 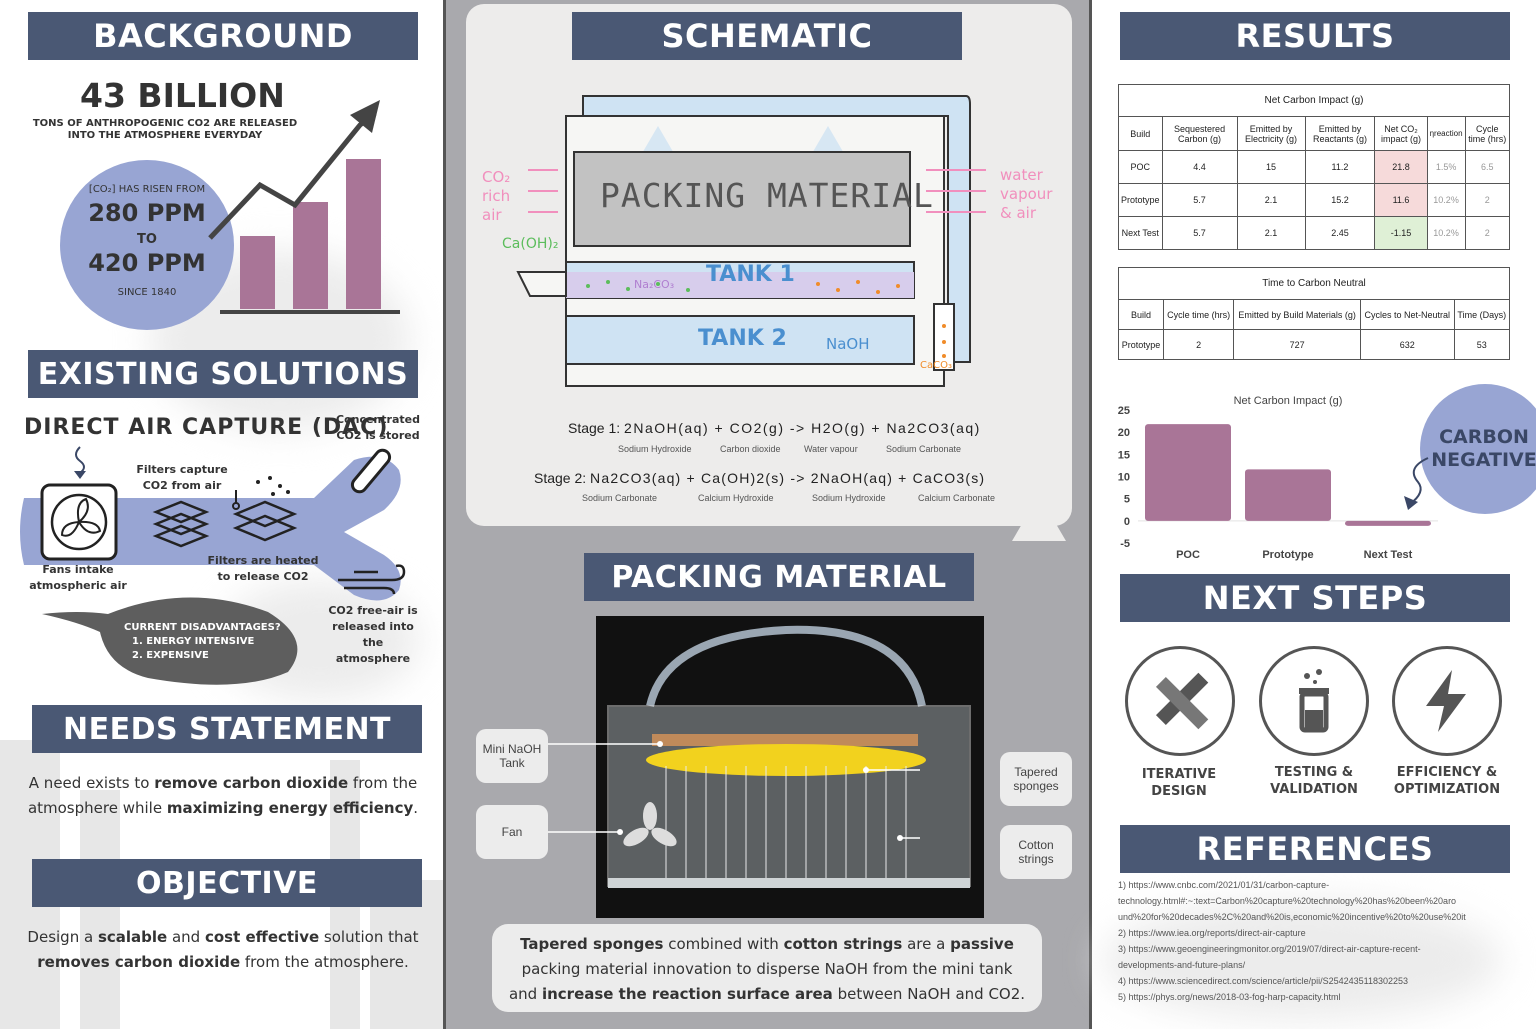 I want to click on disadvantage-1: 1. ENERGY INTENSIVE, so click(x=193, y=641).